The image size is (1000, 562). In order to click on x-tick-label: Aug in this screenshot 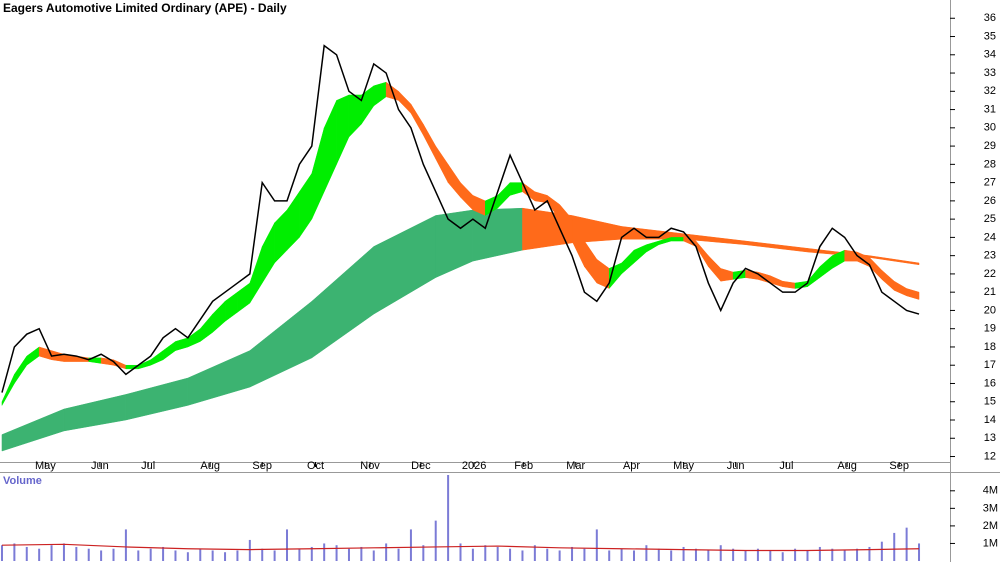, I will do `click(210, 466)`.